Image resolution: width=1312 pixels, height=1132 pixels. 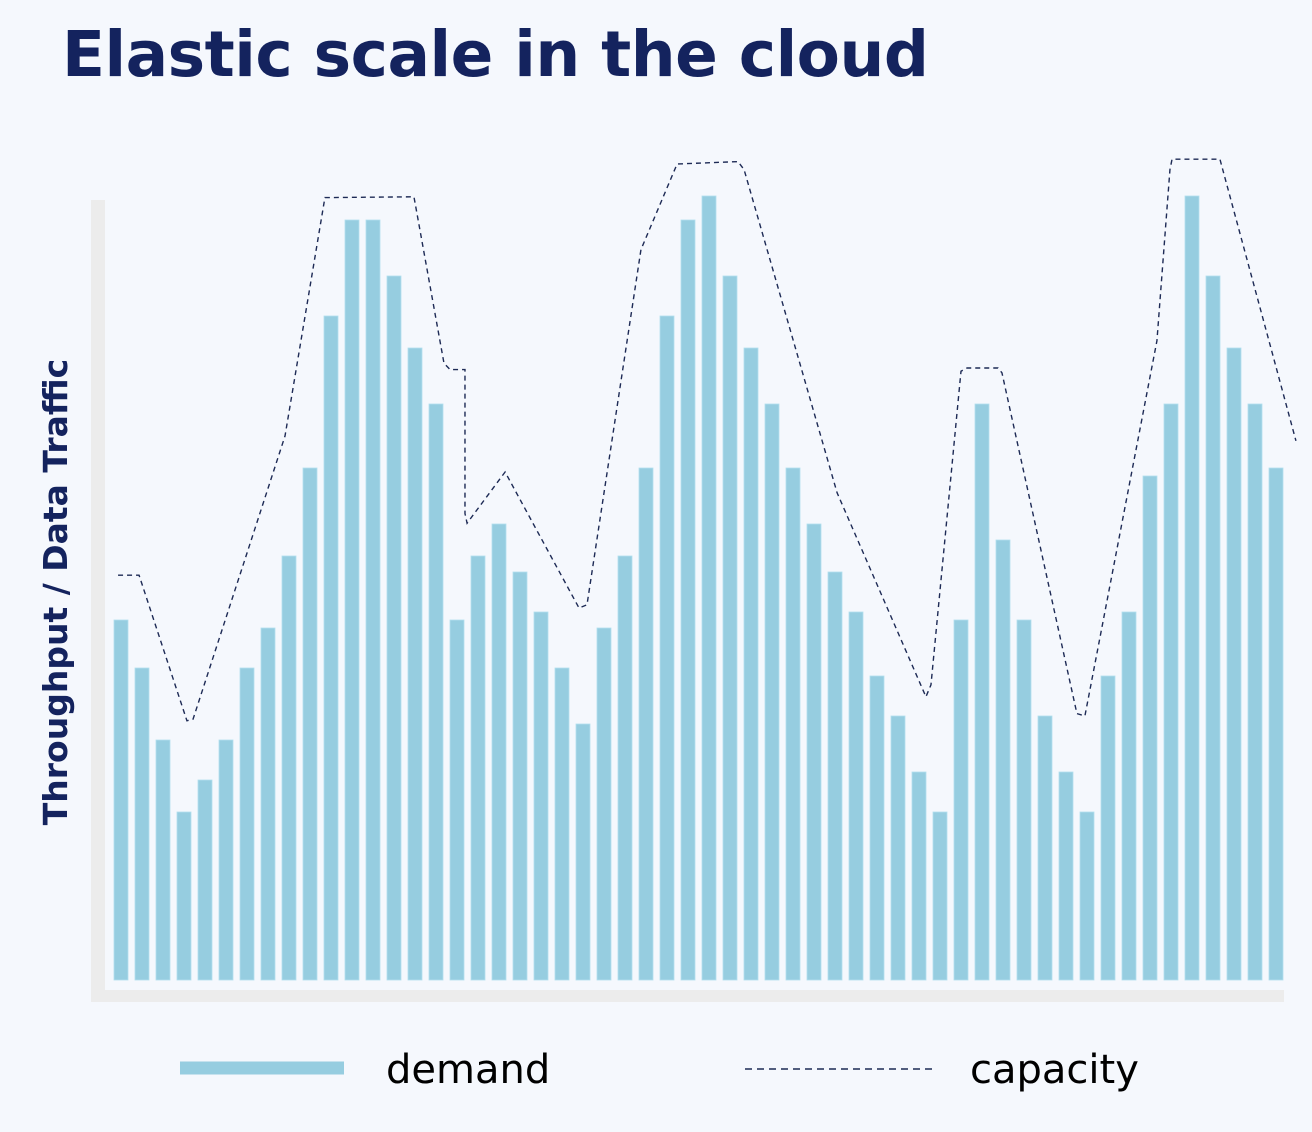 I want to click on chart-title: Elastic scale in the cloud, so click(x=495, y=54).